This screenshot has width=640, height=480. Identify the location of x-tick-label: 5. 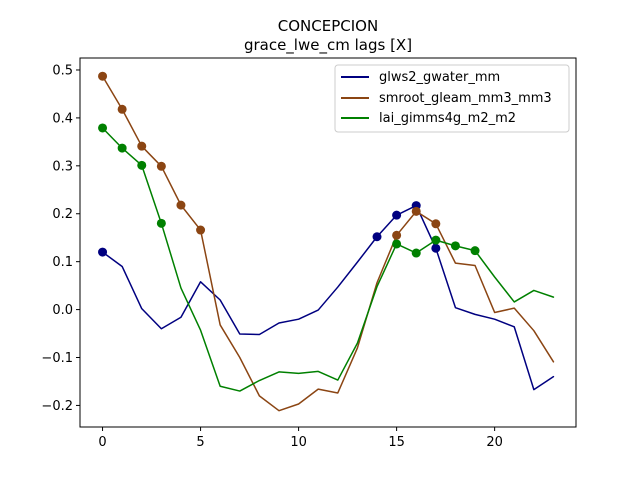
(200, 442).